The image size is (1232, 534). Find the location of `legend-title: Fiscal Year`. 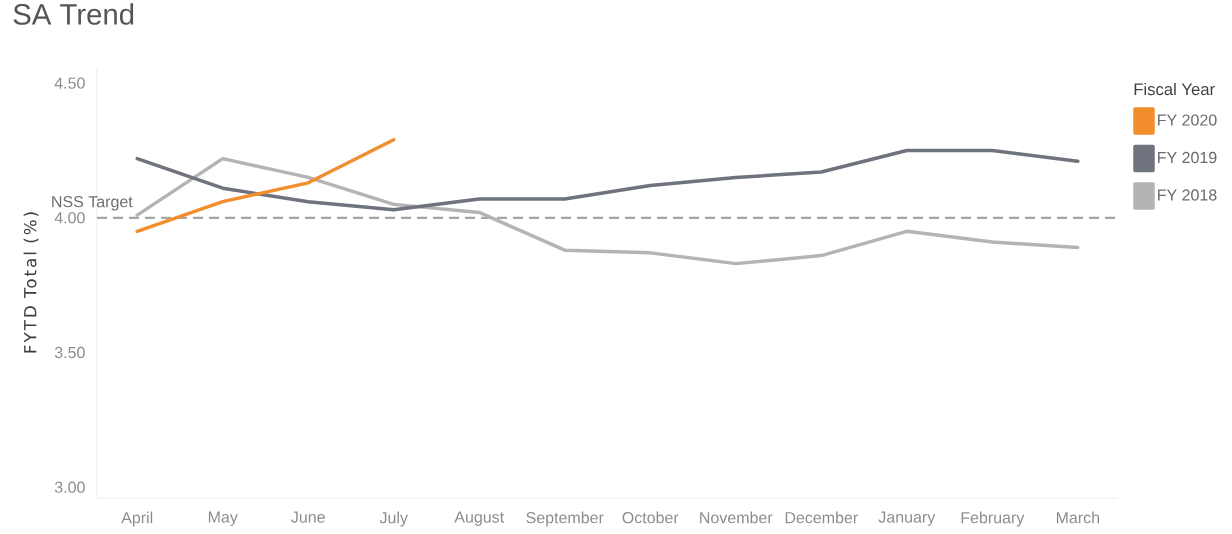

legend-title: Fiscal Year is located at coordinates (1174, 89).